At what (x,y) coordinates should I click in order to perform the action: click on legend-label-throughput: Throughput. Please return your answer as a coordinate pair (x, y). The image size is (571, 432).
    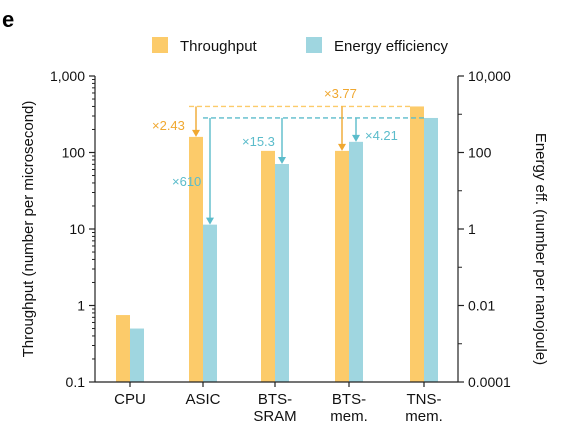
    Looking at the image, I should click on (219, 46).